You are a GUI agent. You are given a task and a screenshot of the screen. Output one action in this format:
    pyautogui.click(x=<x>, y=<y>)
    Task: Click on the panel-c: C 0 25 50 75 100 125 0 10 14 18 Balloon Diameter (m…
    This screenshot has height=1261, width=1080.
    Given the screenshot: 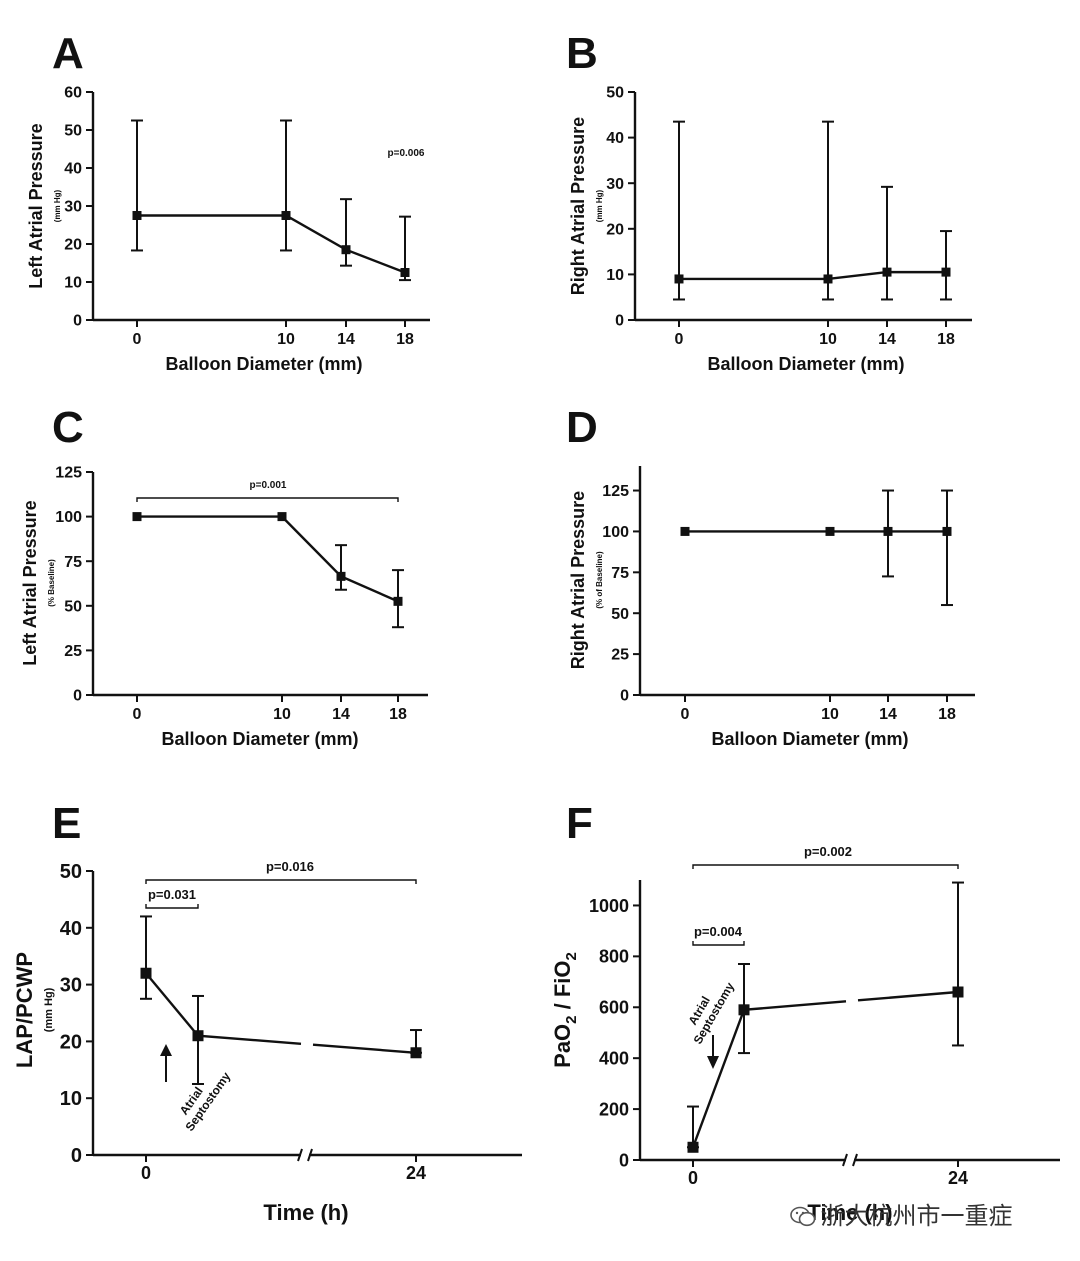 What is the action you would take?
    pyautogui.click(x=224, y=576)
    